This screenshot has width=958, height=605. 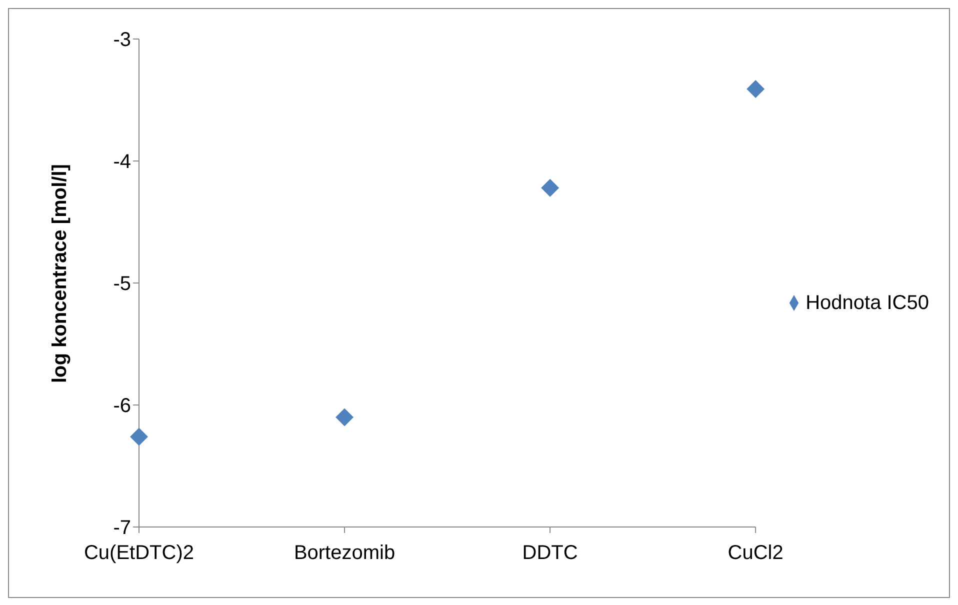 I want to click on x-tick-label: CuCl2, so click(x=756, y=553).